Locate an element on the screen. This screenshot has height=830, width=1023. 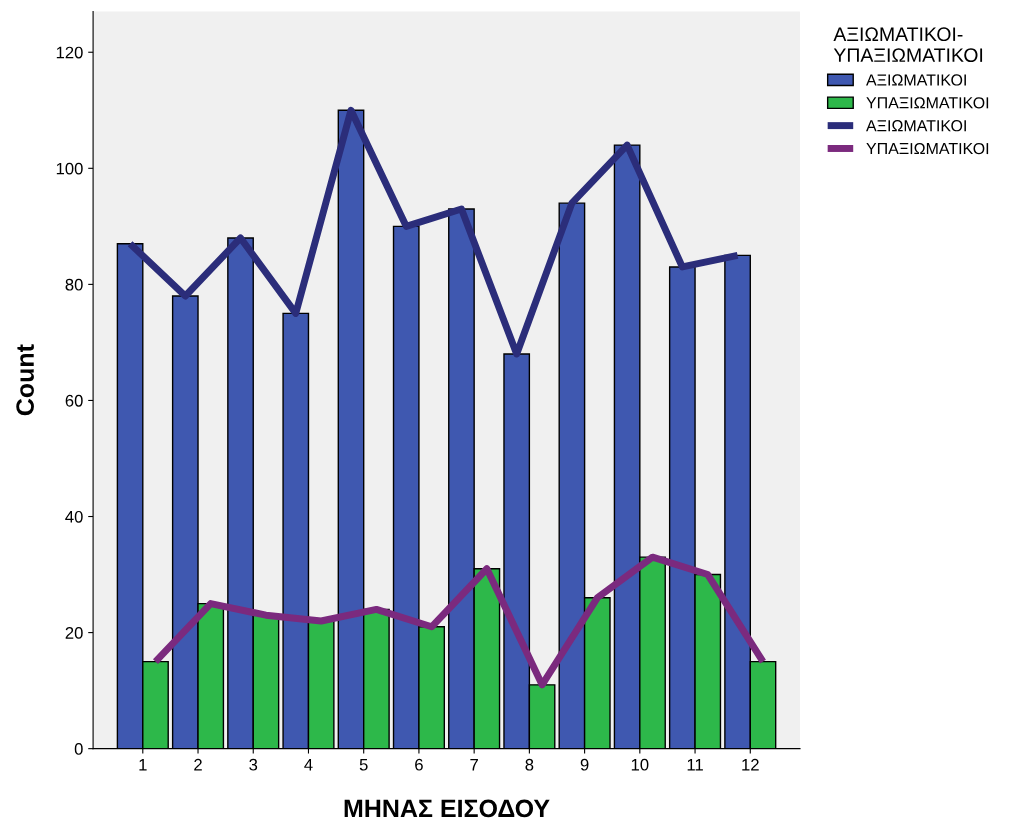
x-tick-label: 3 is located at coordinates (253, 764).